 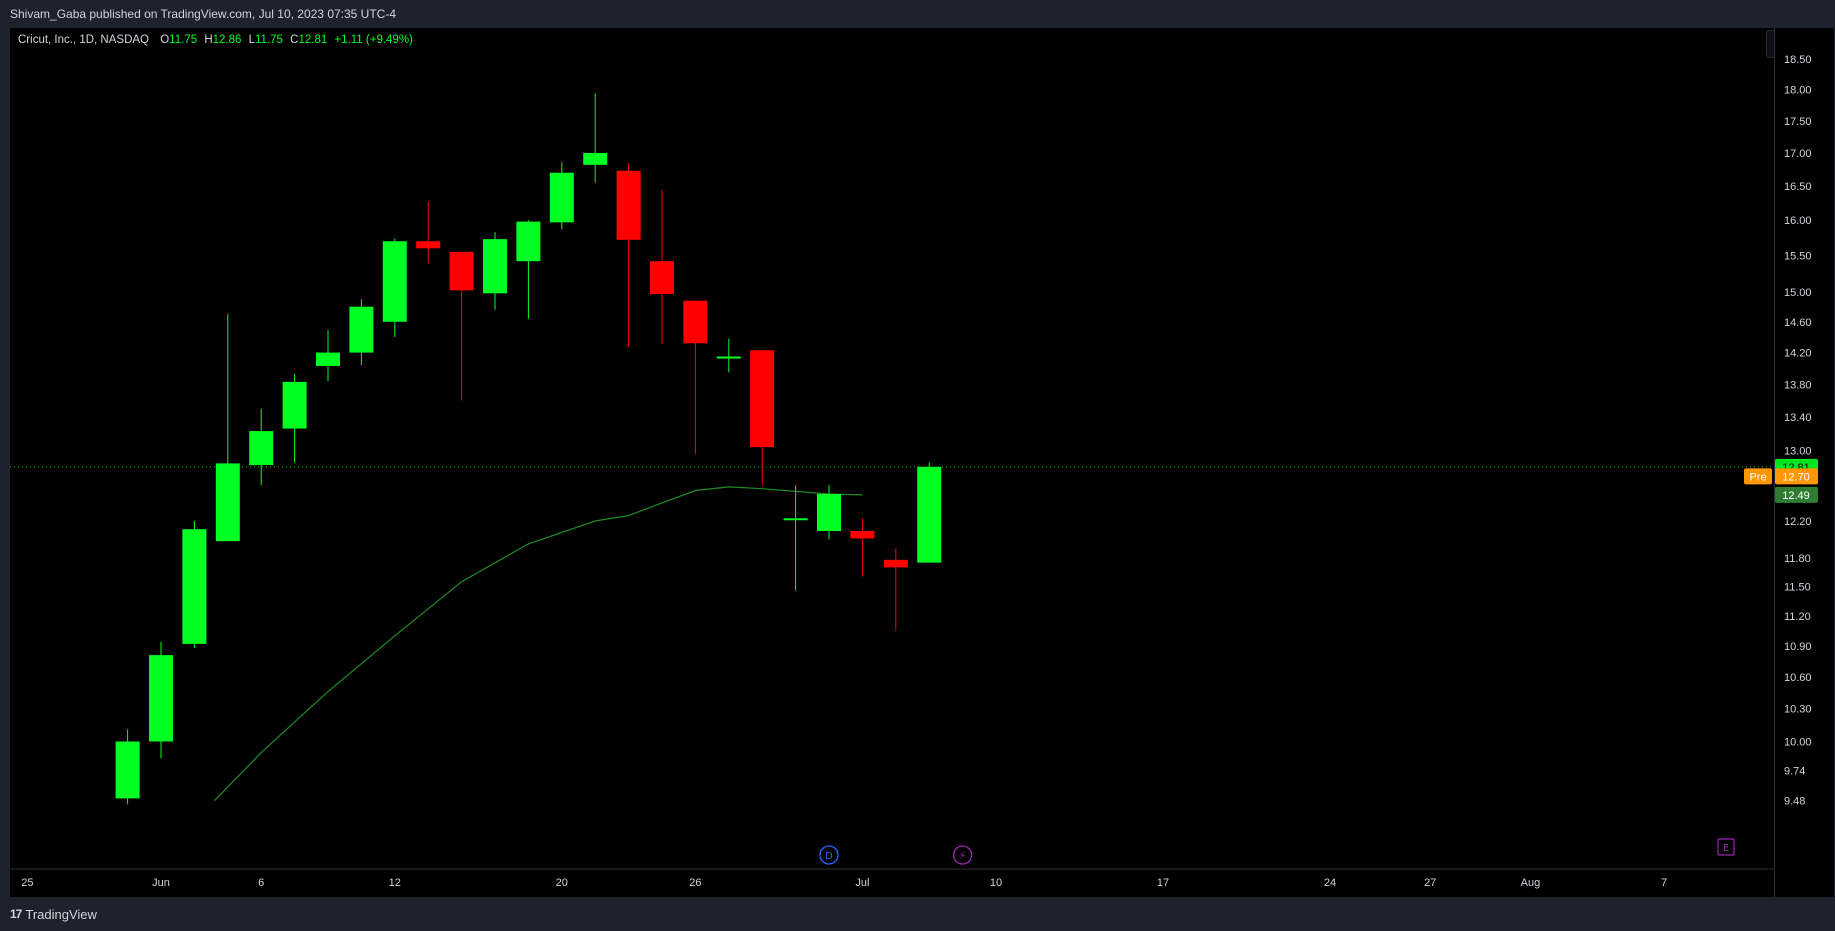 What do you see at coordinates (313, 40) in the screenshot?
I see `close-value: 12.81` at bounding box center [313, 40].